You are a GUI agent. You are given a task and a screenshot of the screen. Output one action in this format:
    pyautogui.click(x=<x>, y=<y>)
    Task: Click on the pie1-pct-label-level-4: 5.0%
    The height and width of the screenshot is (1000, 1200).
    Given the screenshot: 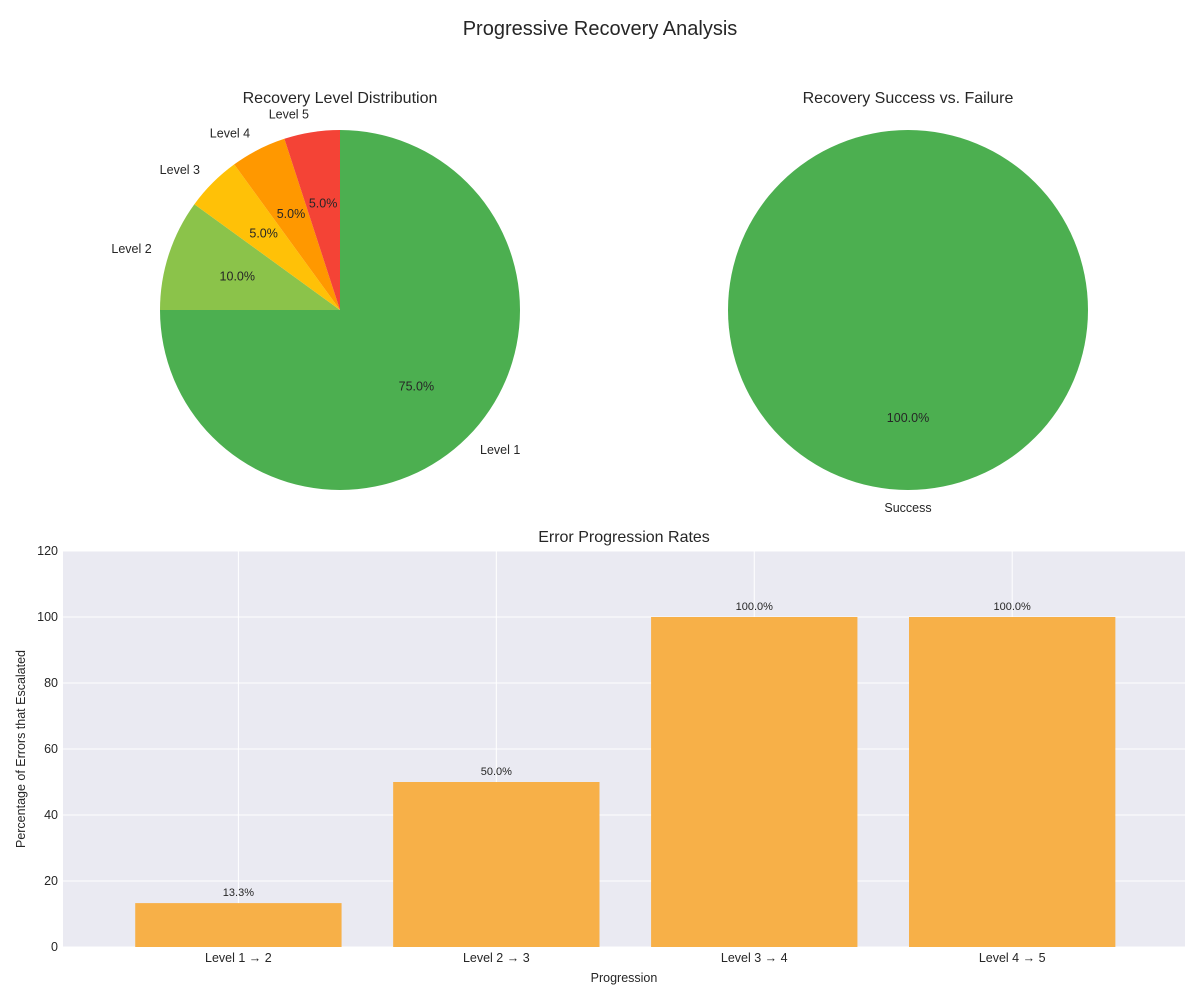 What is the action you would take?
    pyautogui.click(x=291, y=214)
    